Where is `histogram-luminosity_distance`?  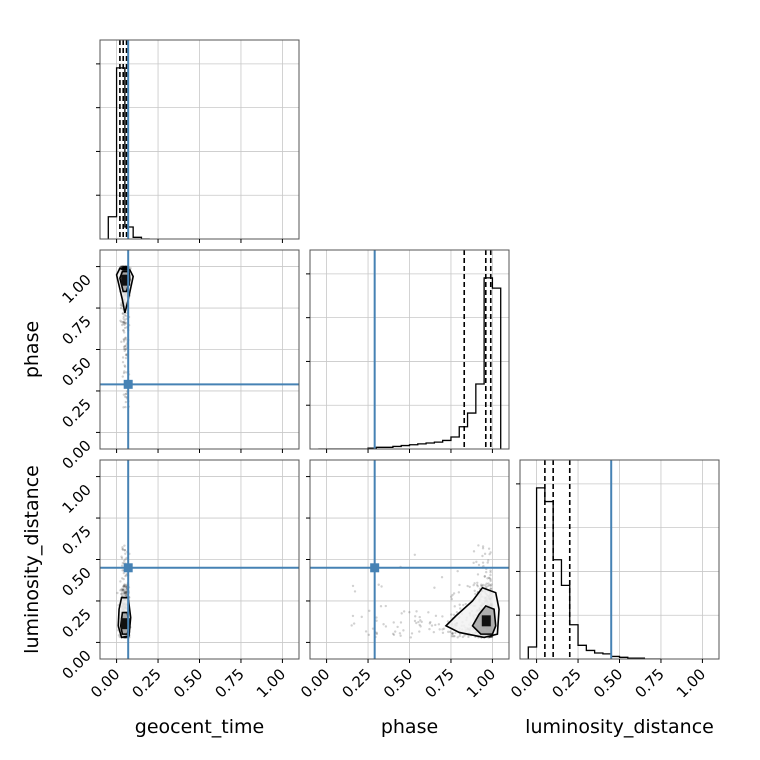
histogram-luminosity_distance is located at coordinates (594, 573).